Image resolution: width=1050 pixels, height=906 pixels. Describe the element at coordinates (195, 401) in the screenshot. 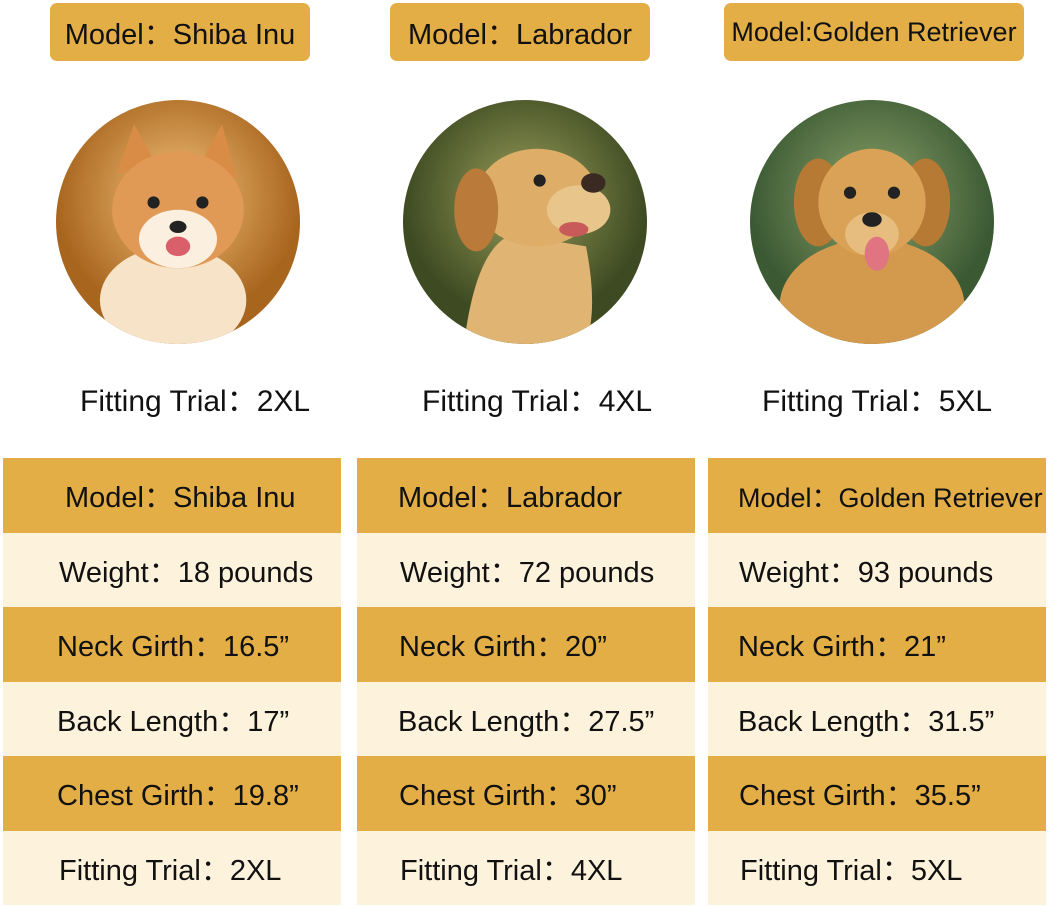

I see `fitting-trial-shiba: Fitting Trial：2XL` at that location.